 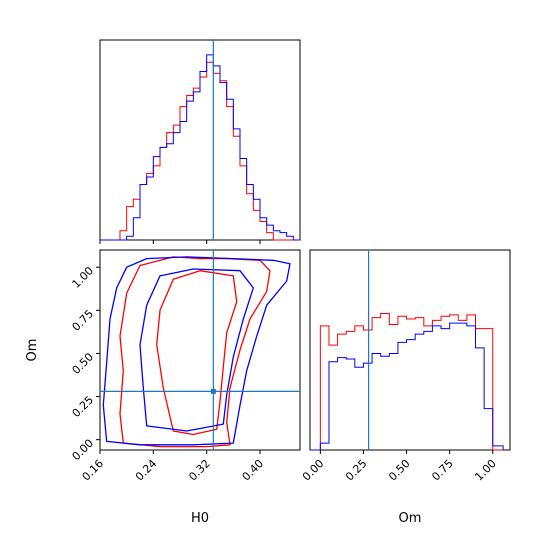 I want to click on h0-tick-label-1: 0.24, so click(x=146, y=470).